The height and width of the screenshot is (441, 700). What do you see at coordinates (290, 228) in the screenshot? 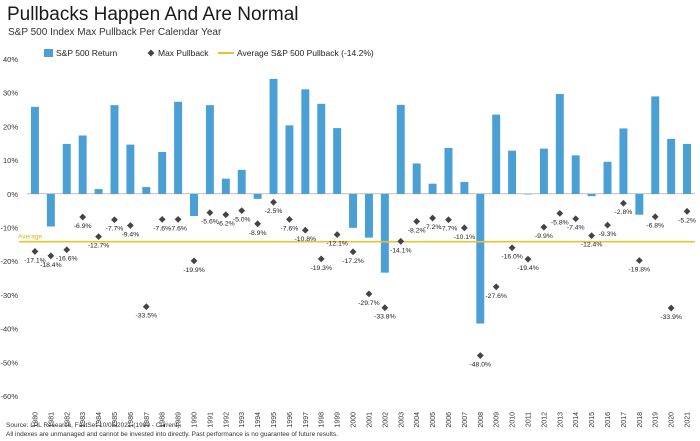
I see `pullback-label: -7.6%` at bounding box center [290, 228].